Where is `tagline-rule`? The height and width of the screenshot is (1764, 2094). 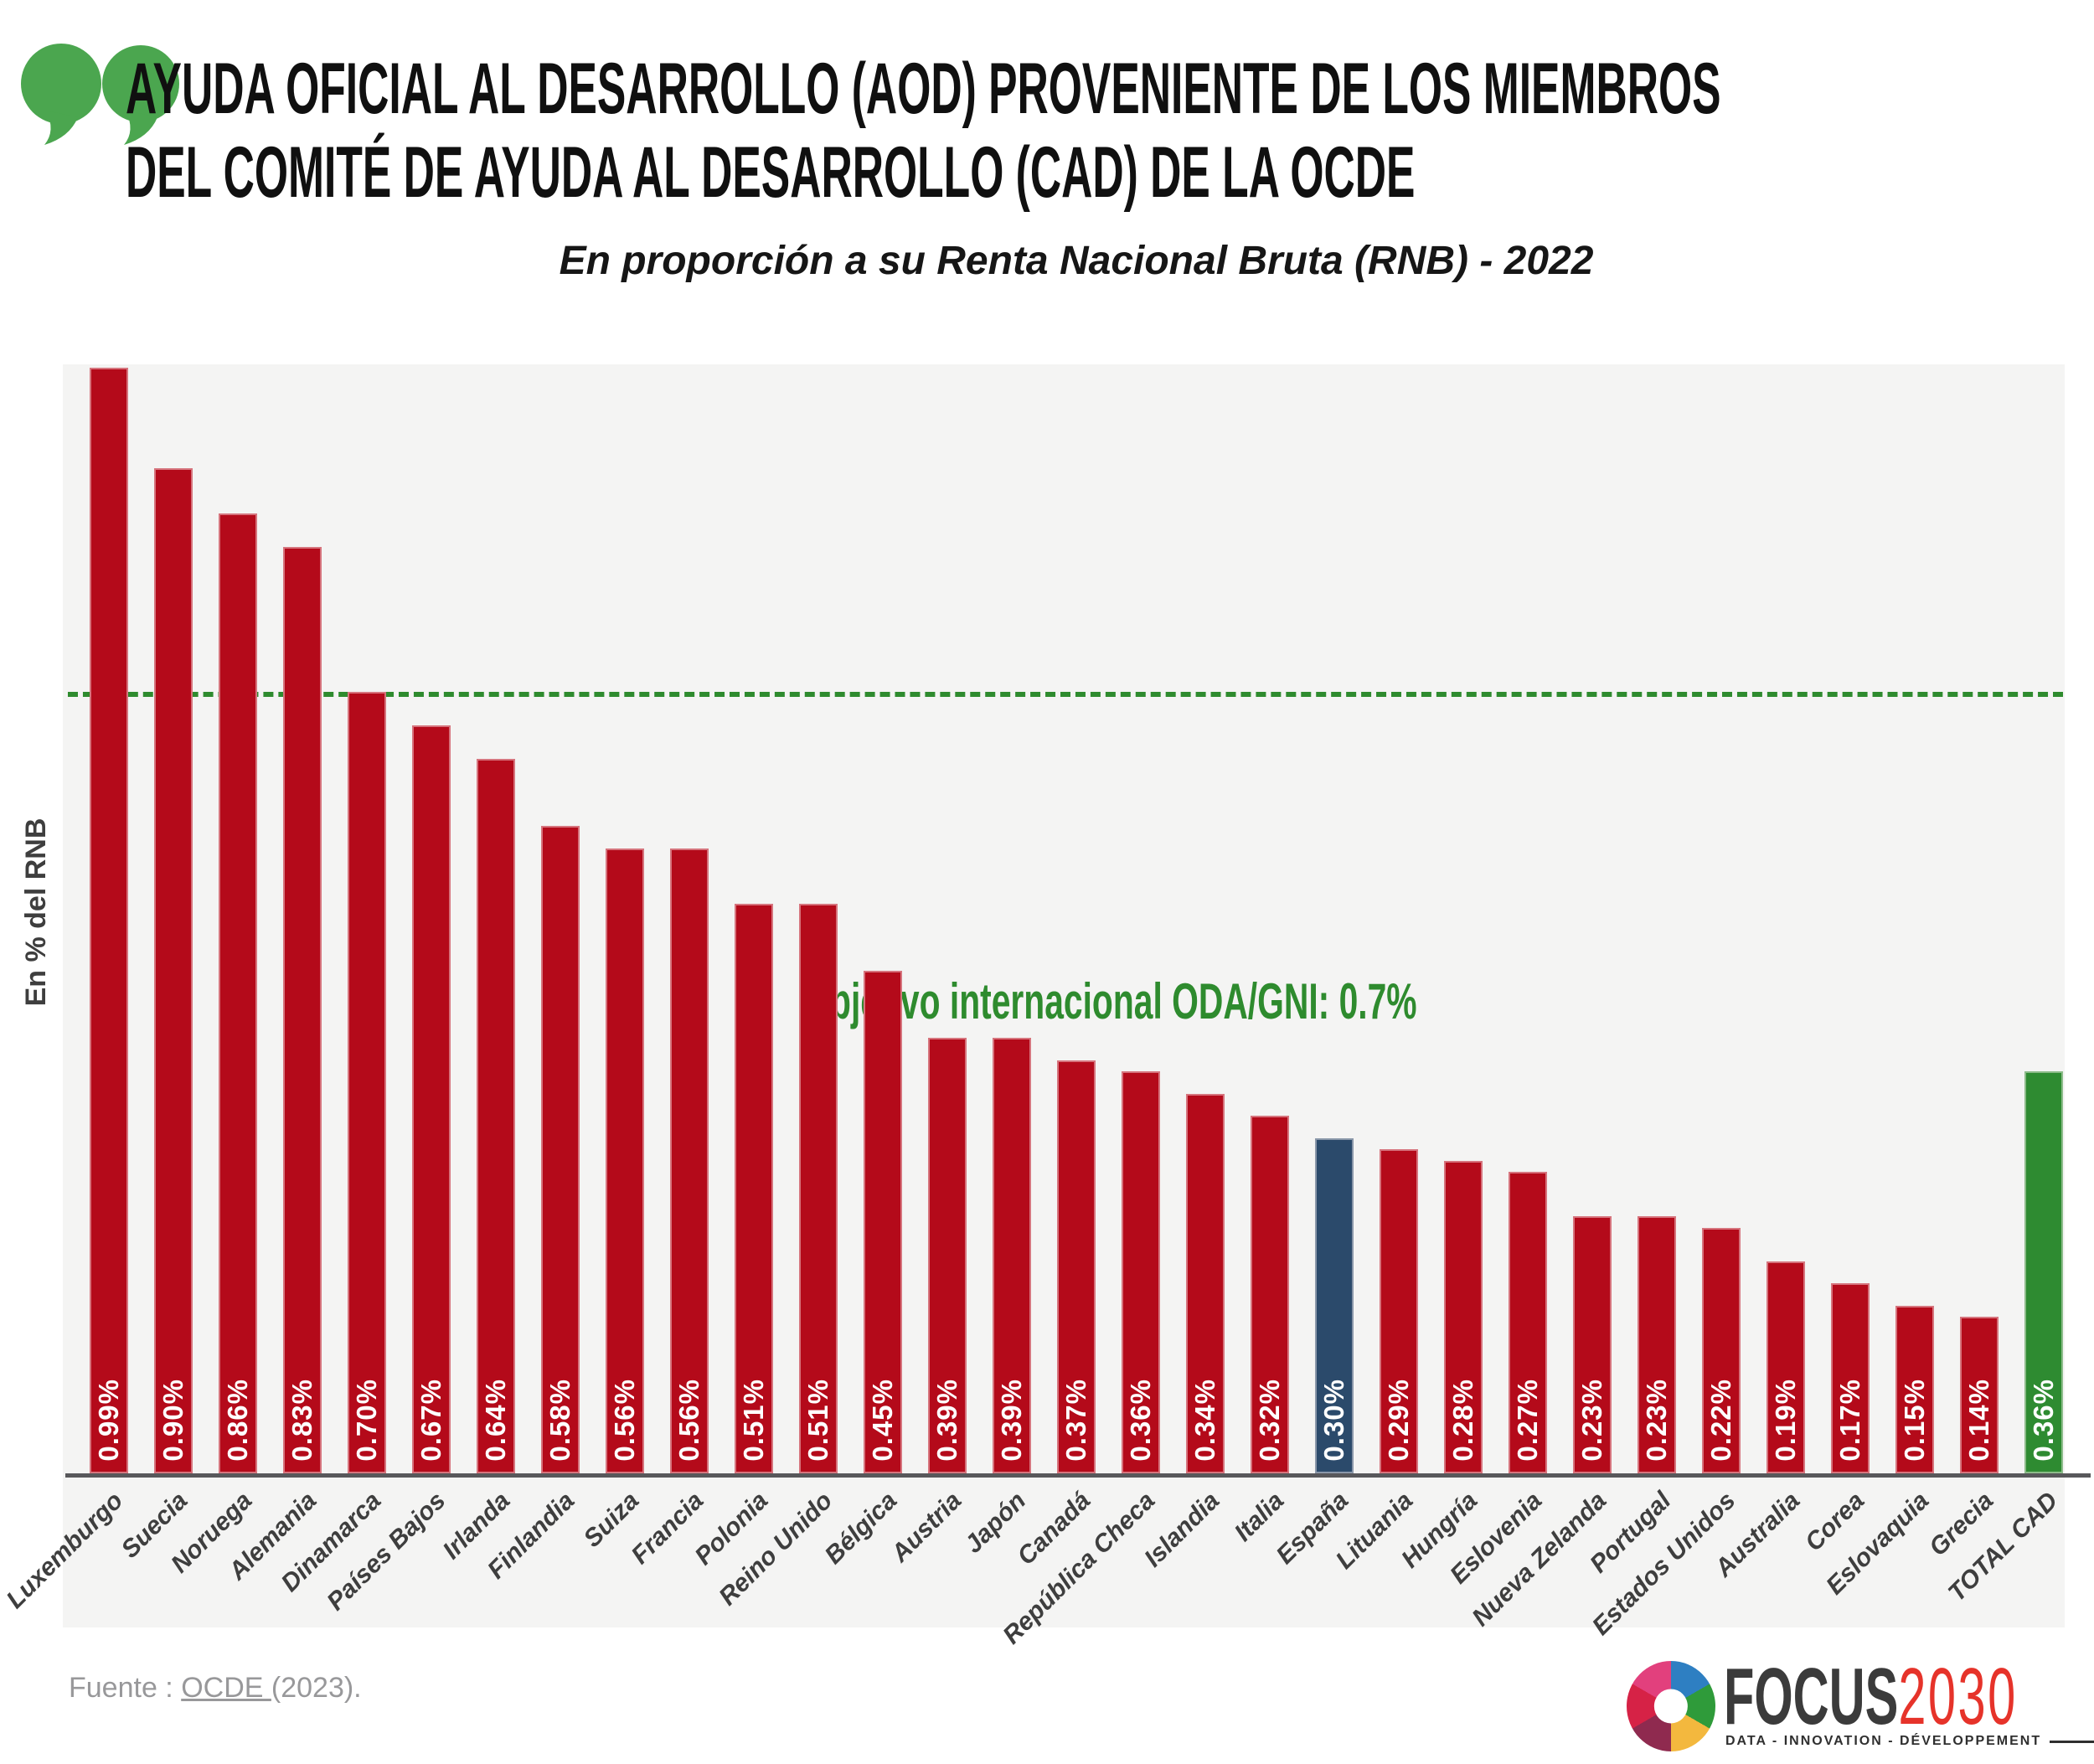 tagline-rule is located at coordinates (2072, 1742).